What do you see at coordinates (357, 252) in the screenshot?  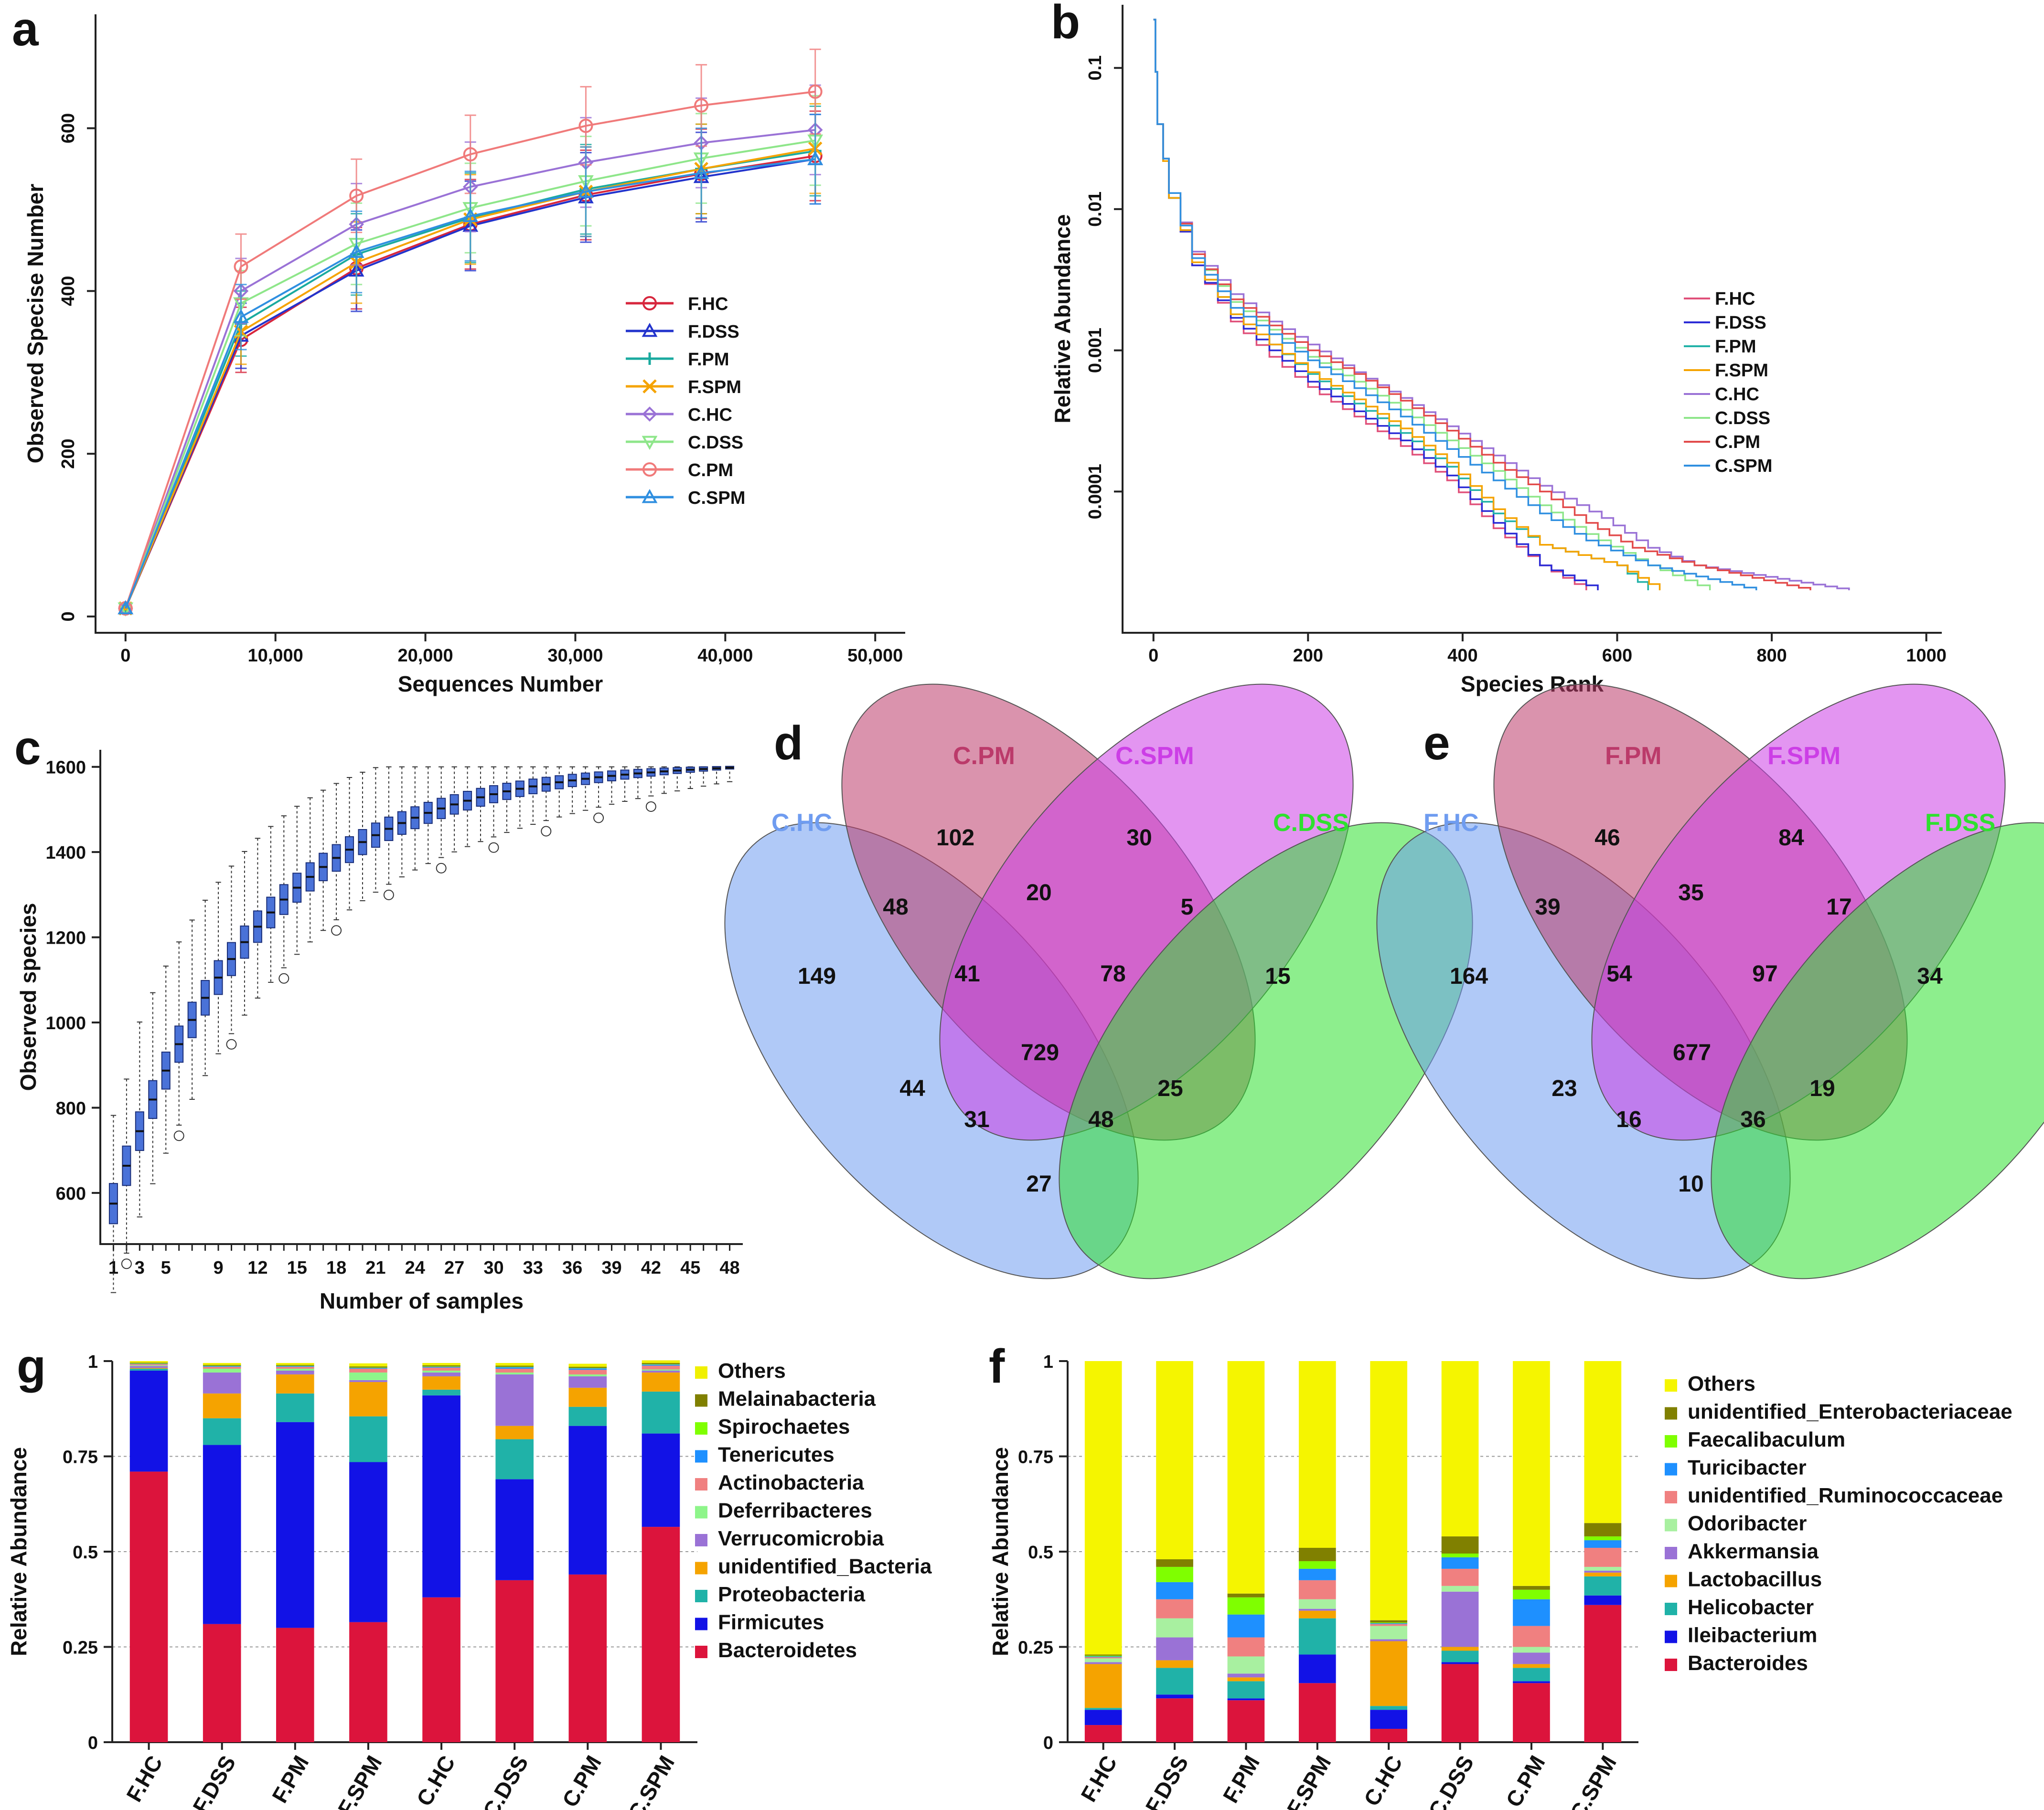 I see `panel-a-error-bar` at bounding box center [357, 252].